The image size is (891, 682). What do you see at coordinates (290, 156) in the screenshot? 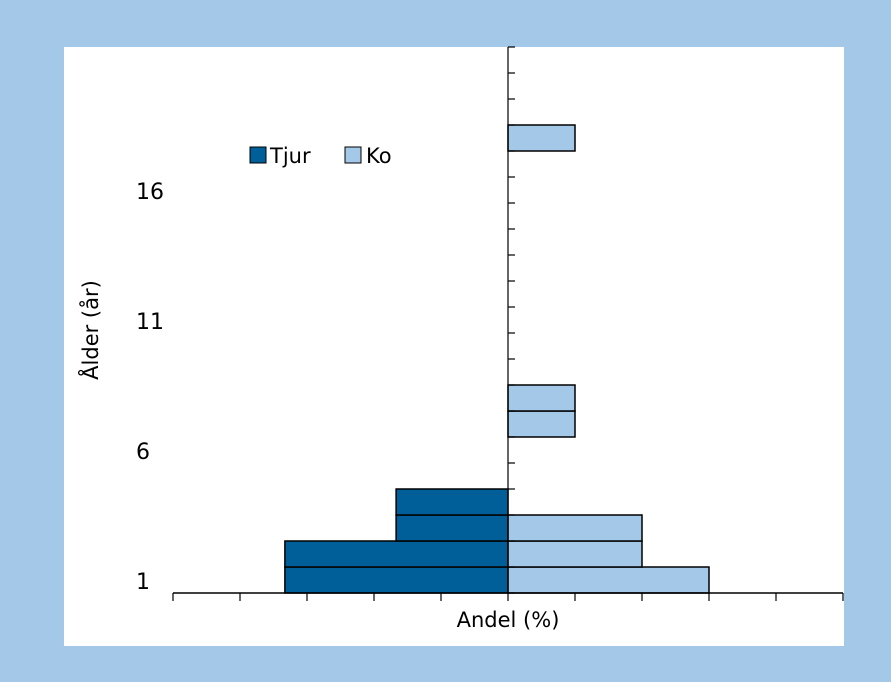
I see `legend-label-tjur: Tjur` at bounding box center [290, 156].